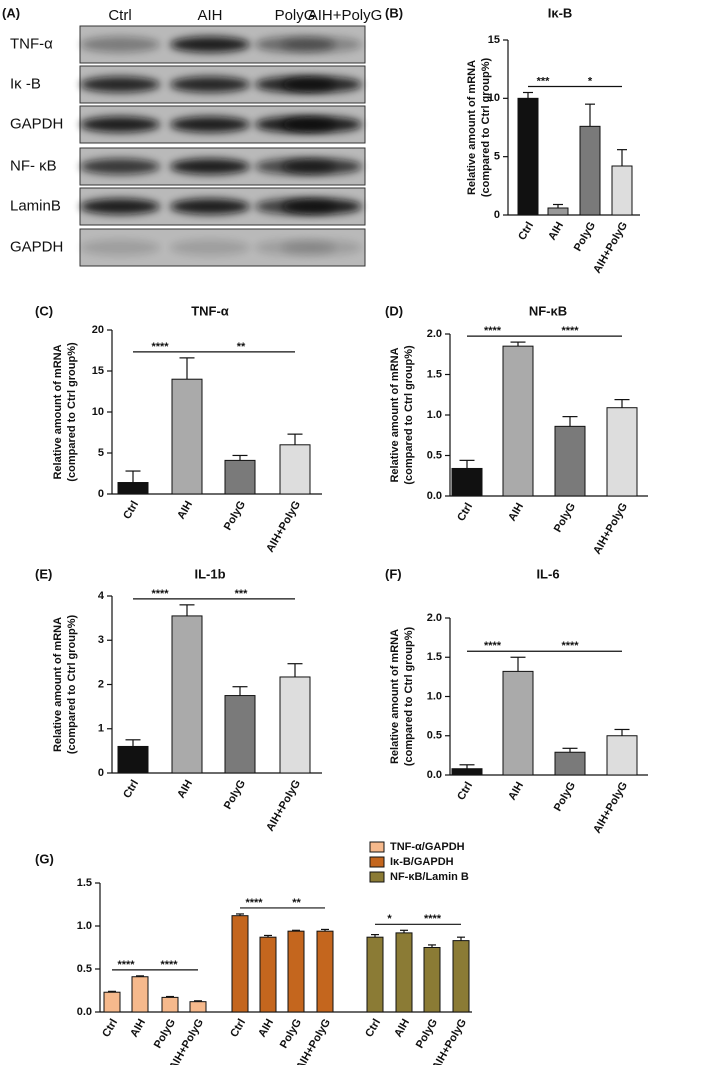  What do you see at coordinates (590, 81) in the screenshot?
I see `significance-label: *` at bounding box center [590, 81].